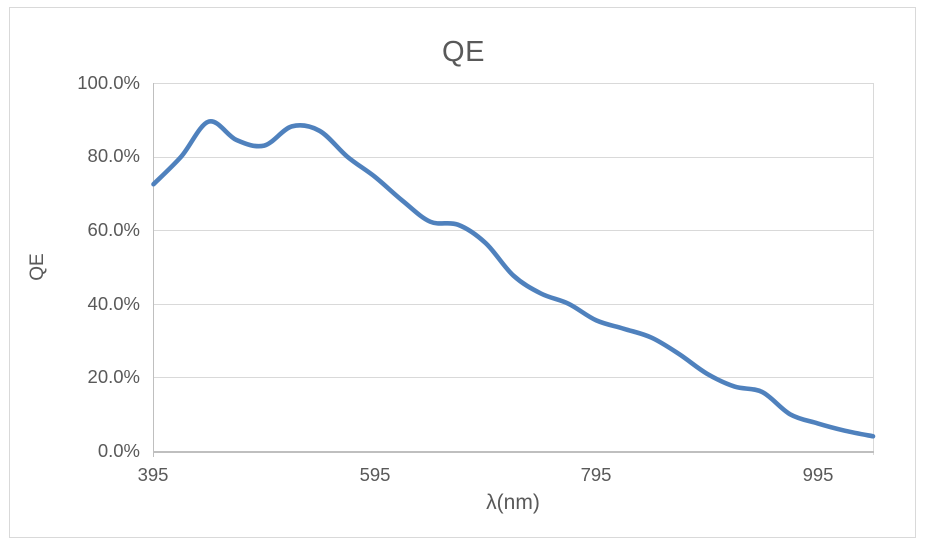 Image resolution: width=927 pixels, height=546 pixels. I want to click on x-tick-label: 995, so click(818, 474).